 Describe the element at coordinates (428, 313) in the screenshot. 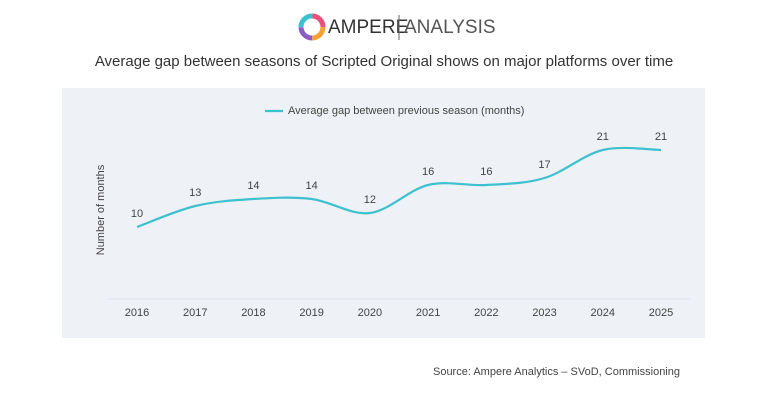

I see `x-tick-label: 2021` at that location.